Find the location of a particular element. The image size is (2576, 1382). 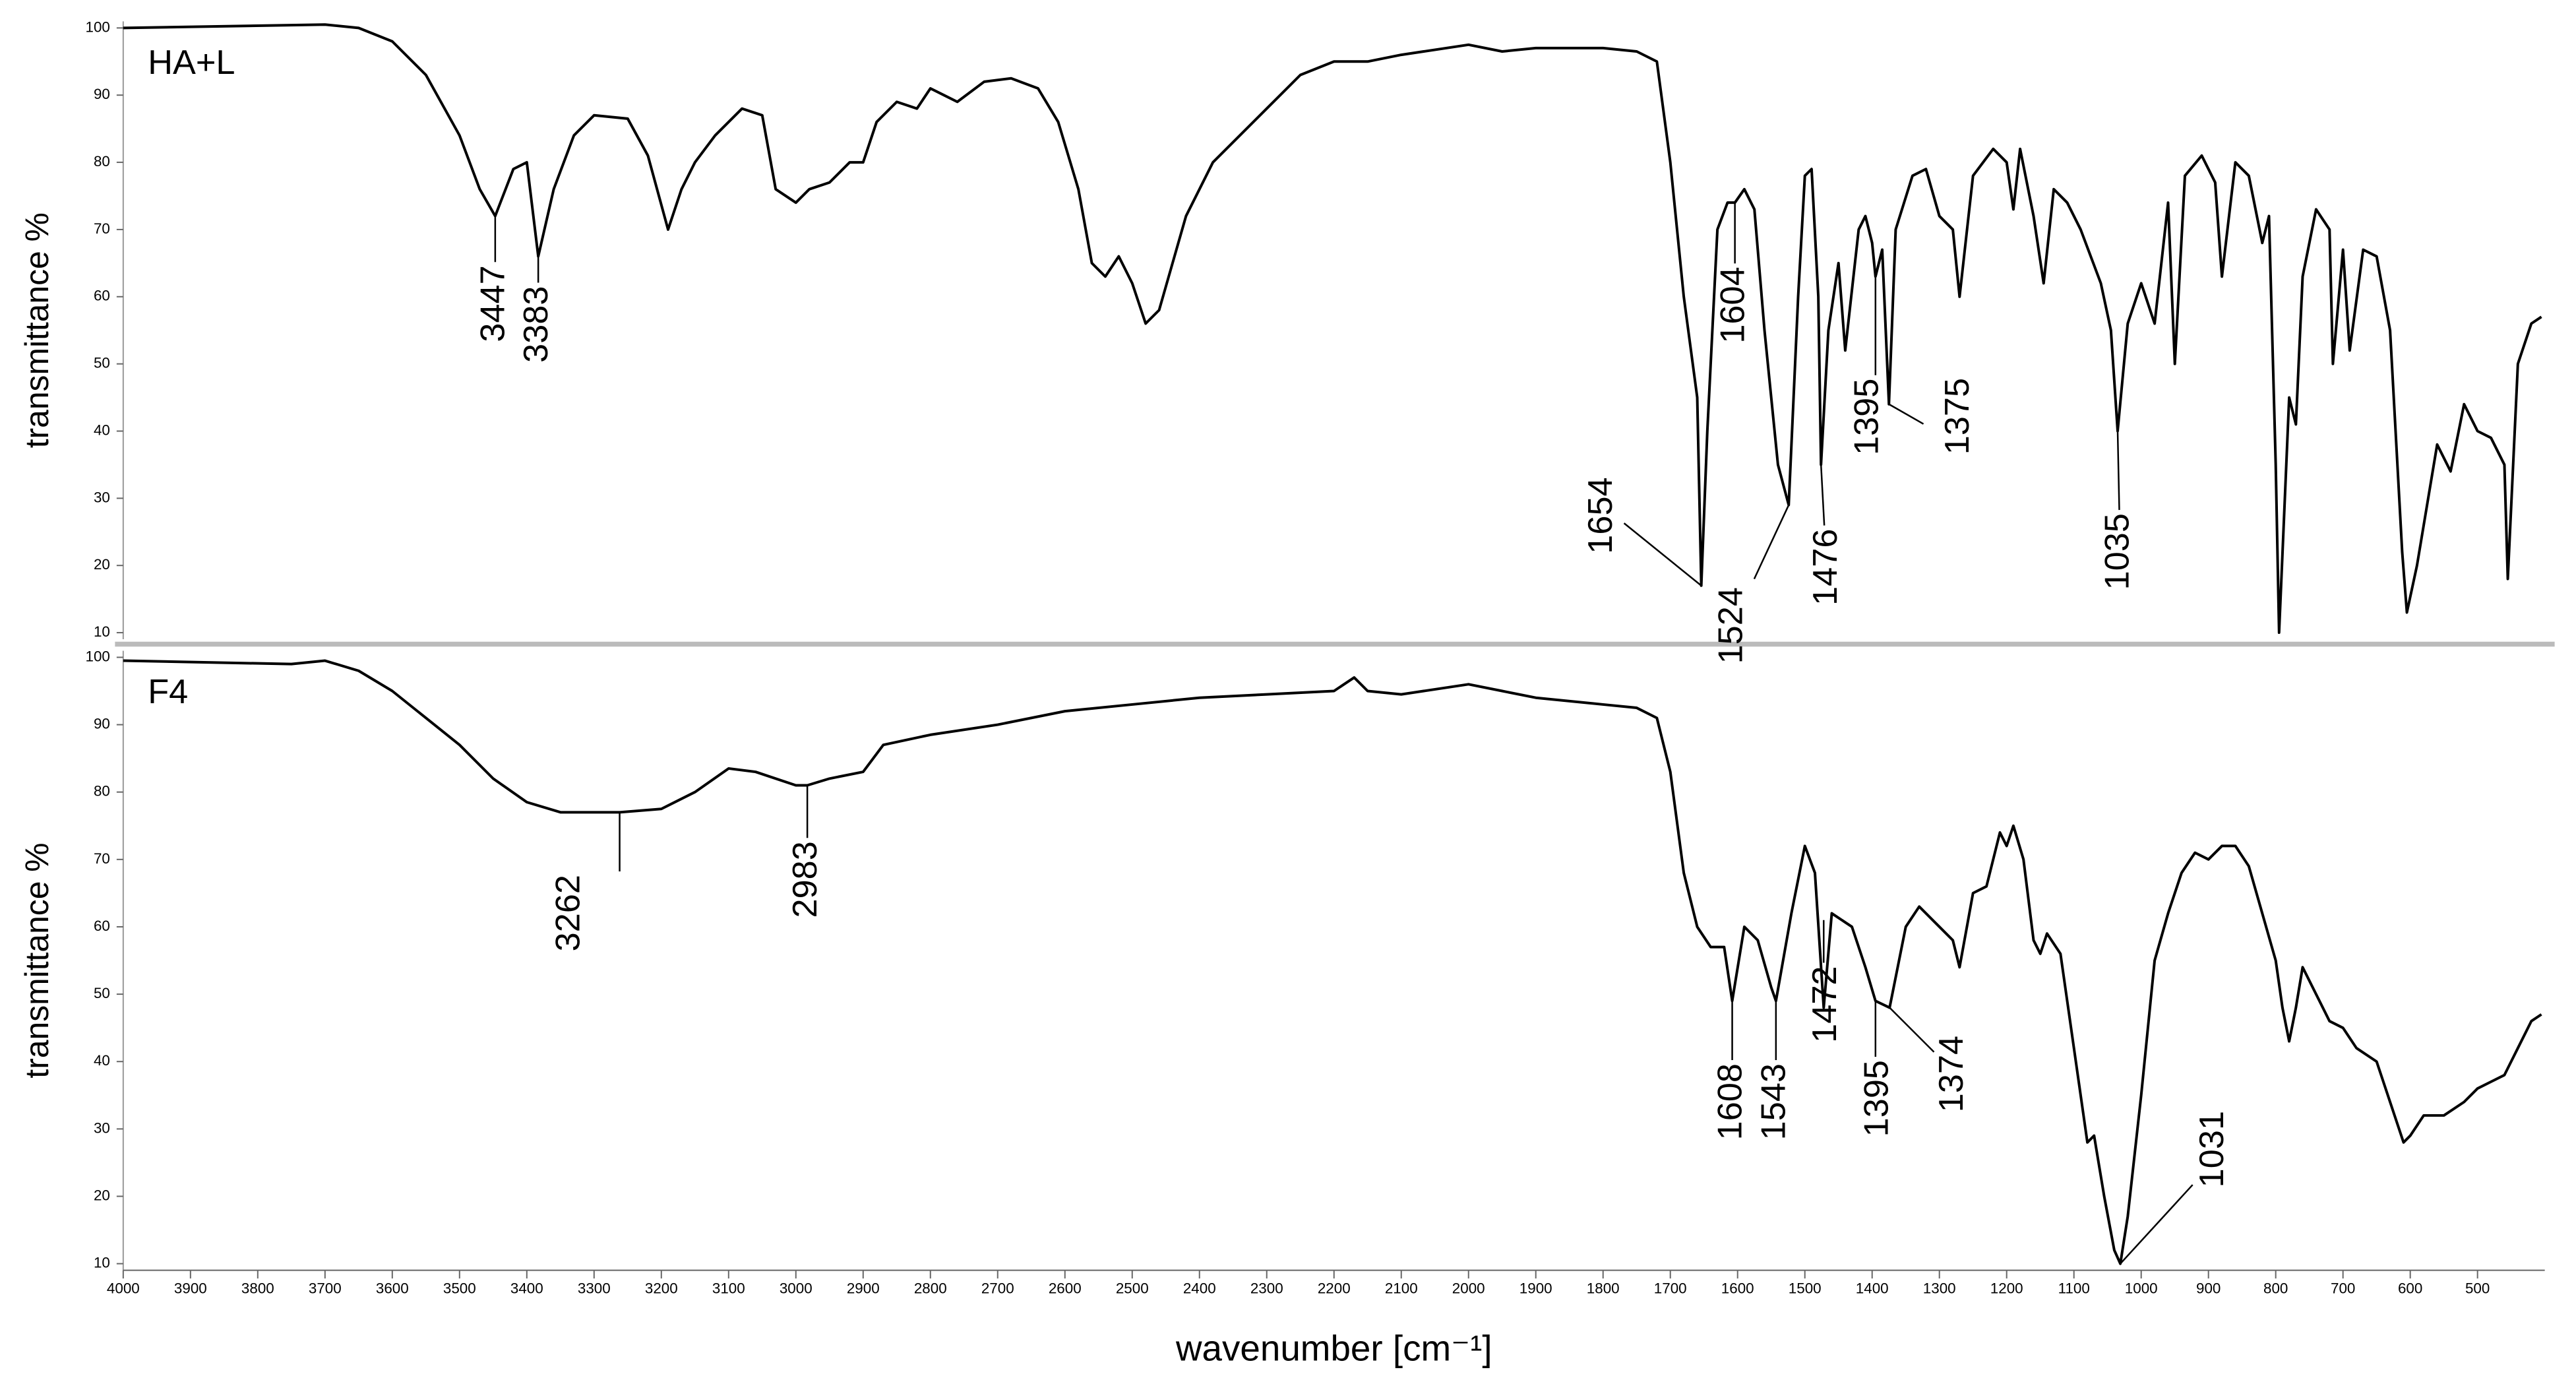

x-tick-label: 700 is located at coordinates (2343, 1288).